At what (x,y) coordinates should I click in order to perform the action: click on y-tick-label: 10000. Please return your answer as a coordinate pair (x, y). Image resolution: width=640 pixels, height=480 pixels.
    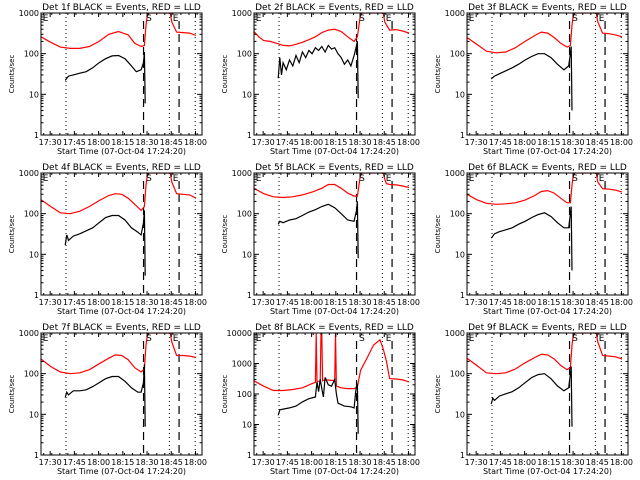
    Looking at the image, I should click on (239, 333).